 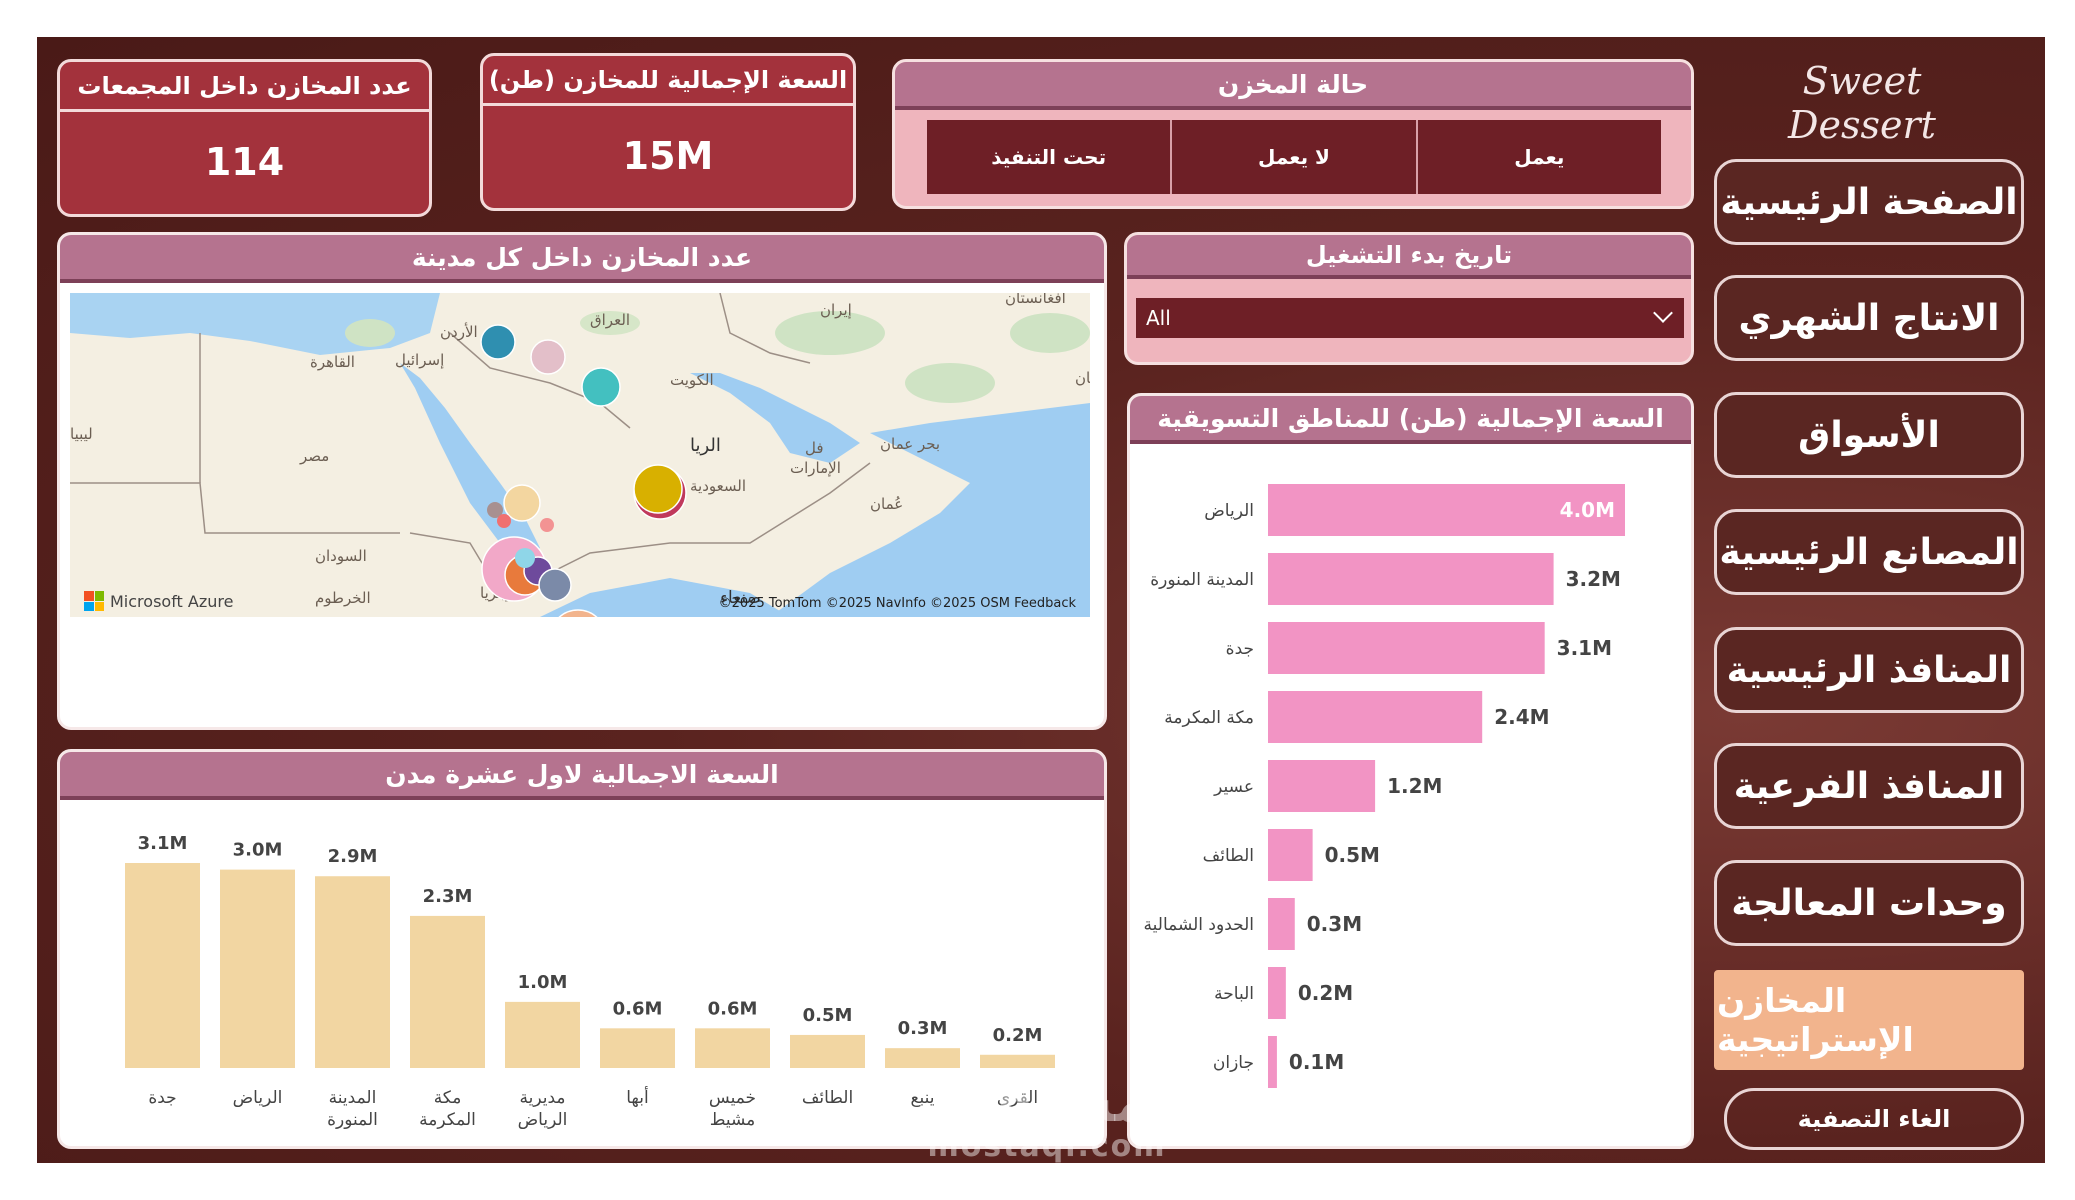 What do you see at coordinates (1539, 157) in the screenshot?
I see `status-button-working: يعمل` at bounding box center [1539, 157].